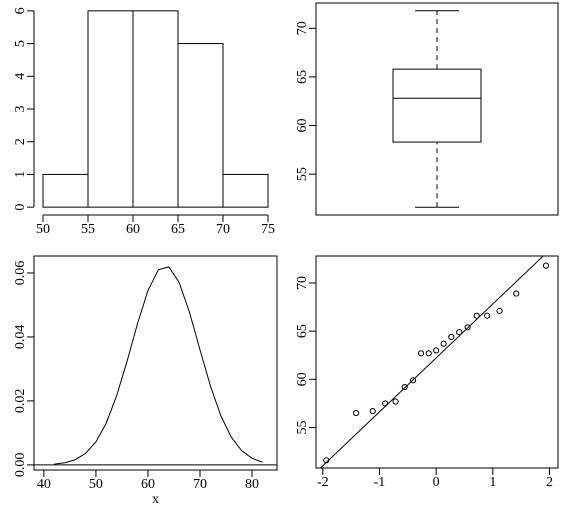  Describe the element at coordinates (436, 482) in the screenshot. I see `x-tick-label: 0` at that location.